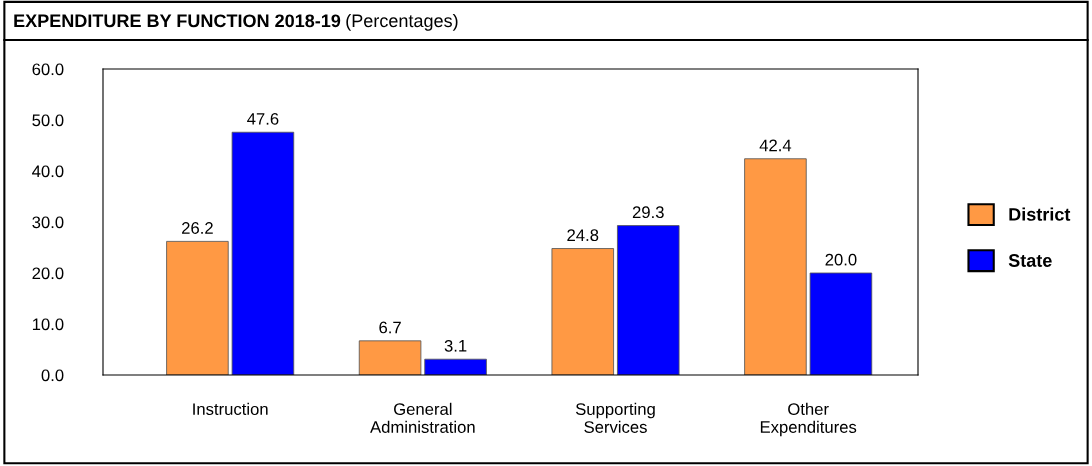 The height and width of the screenshot is (466, 1092). What do you see at coordinates (841, 259) in the screenshot?
I see `data-label: 20.0` at bounding box center [841, 259].